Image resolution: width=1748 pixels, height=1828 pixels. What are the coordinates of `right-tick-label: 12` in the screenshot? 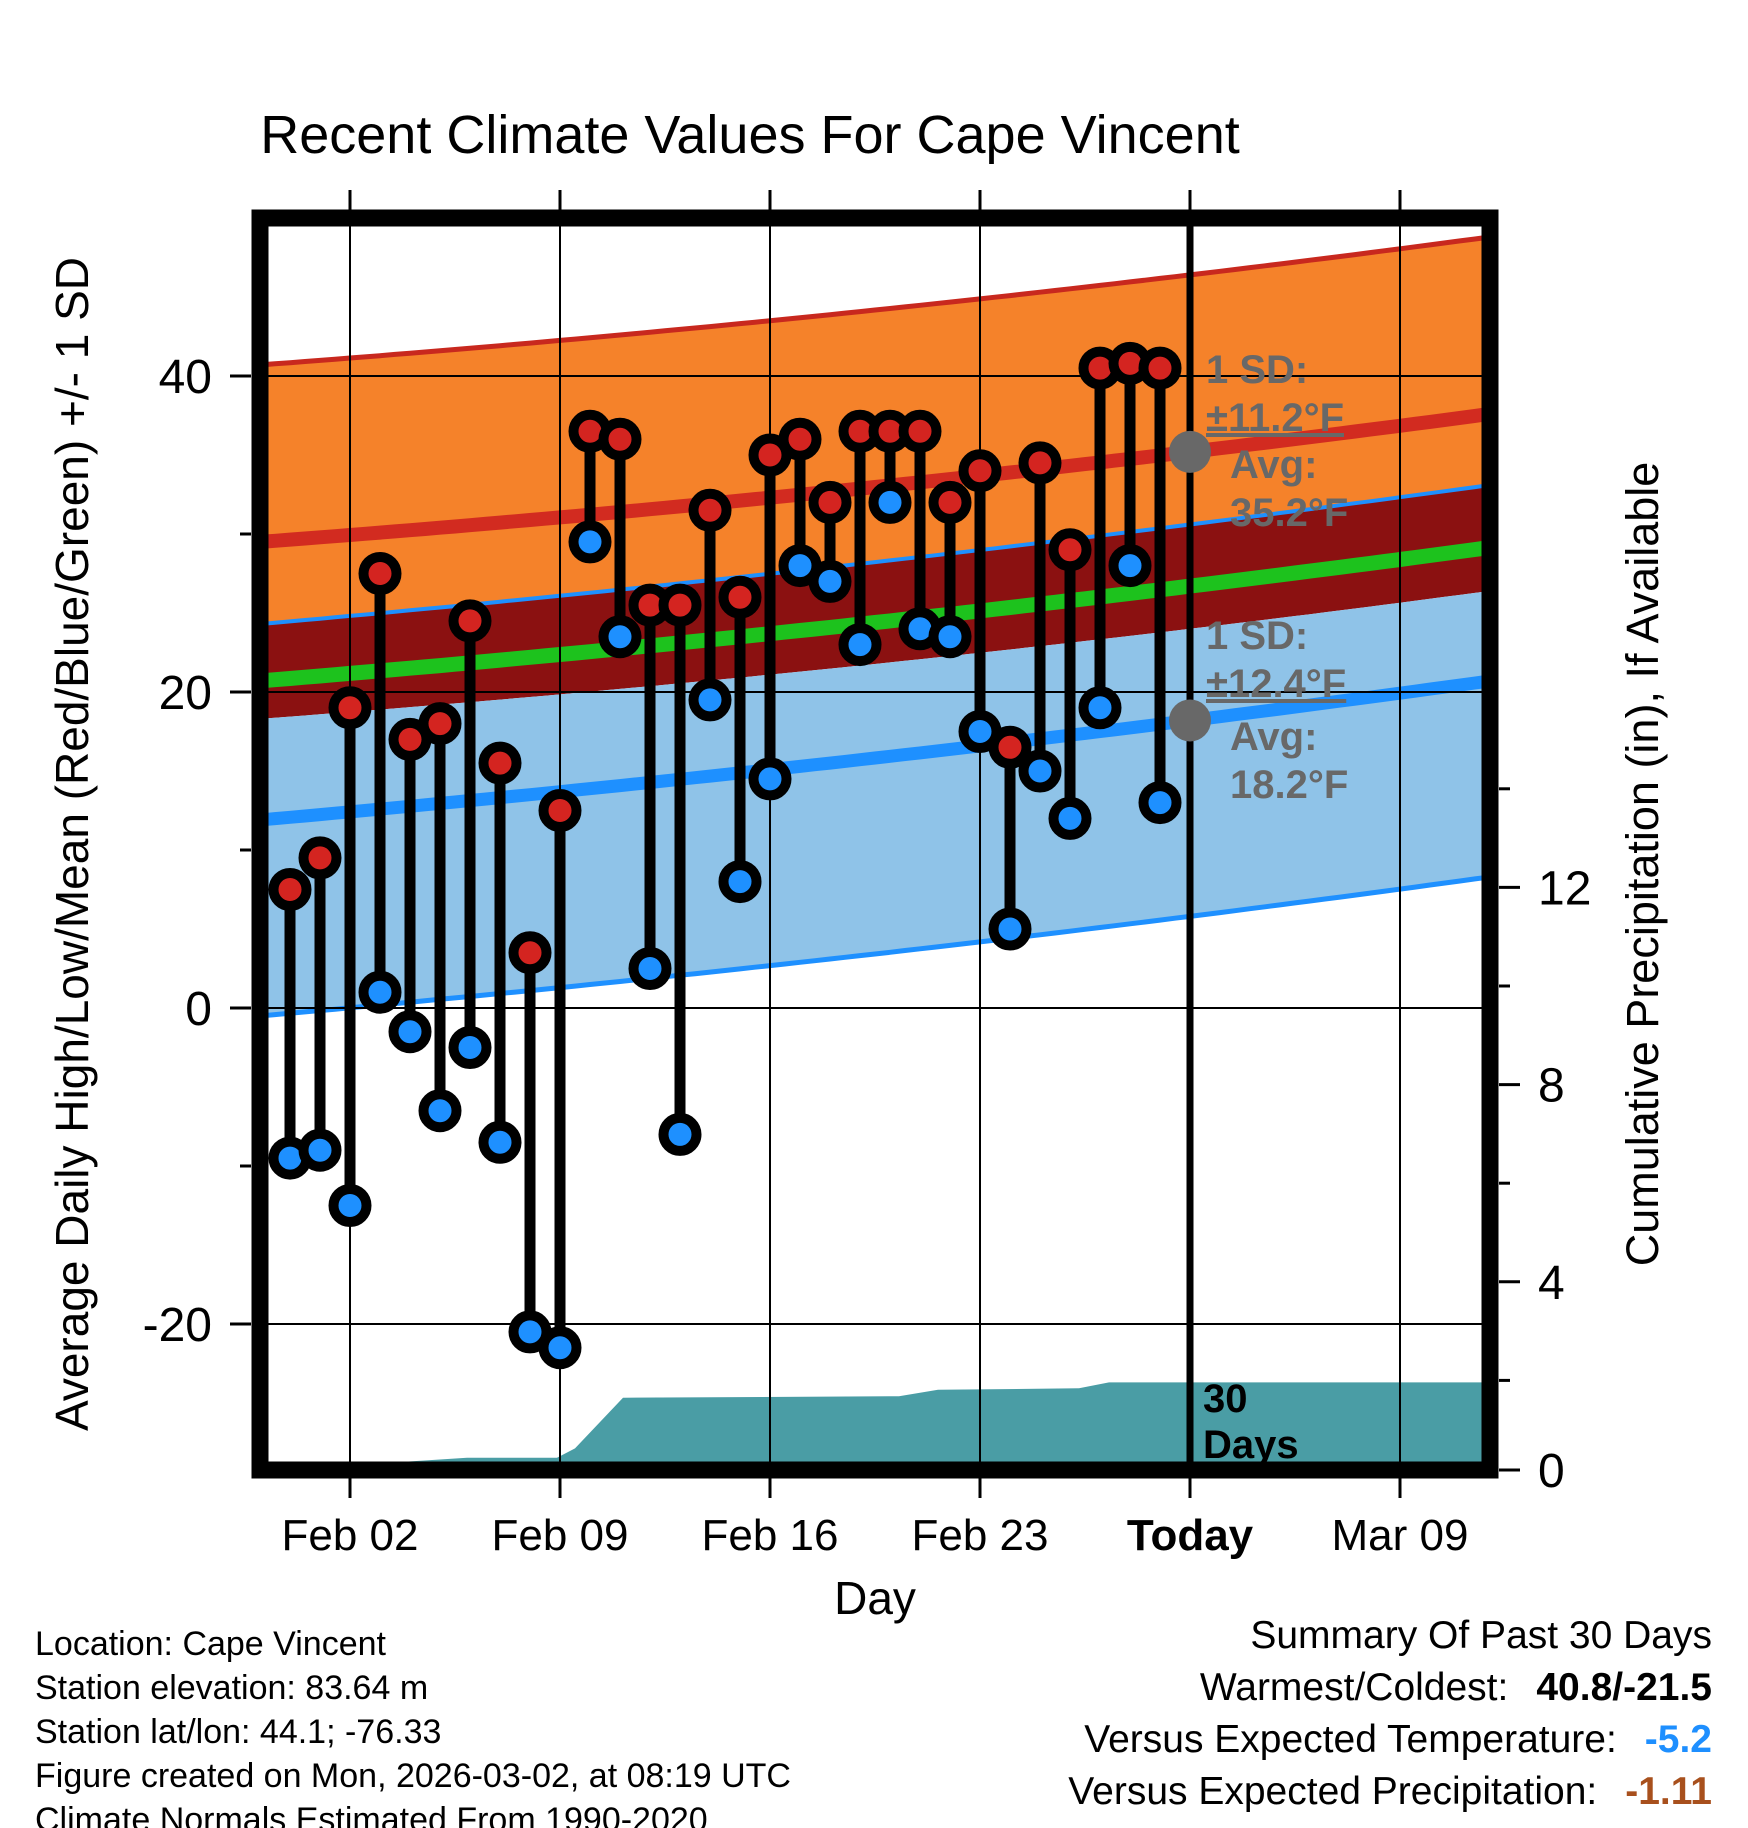 It's located at (1564, 888).